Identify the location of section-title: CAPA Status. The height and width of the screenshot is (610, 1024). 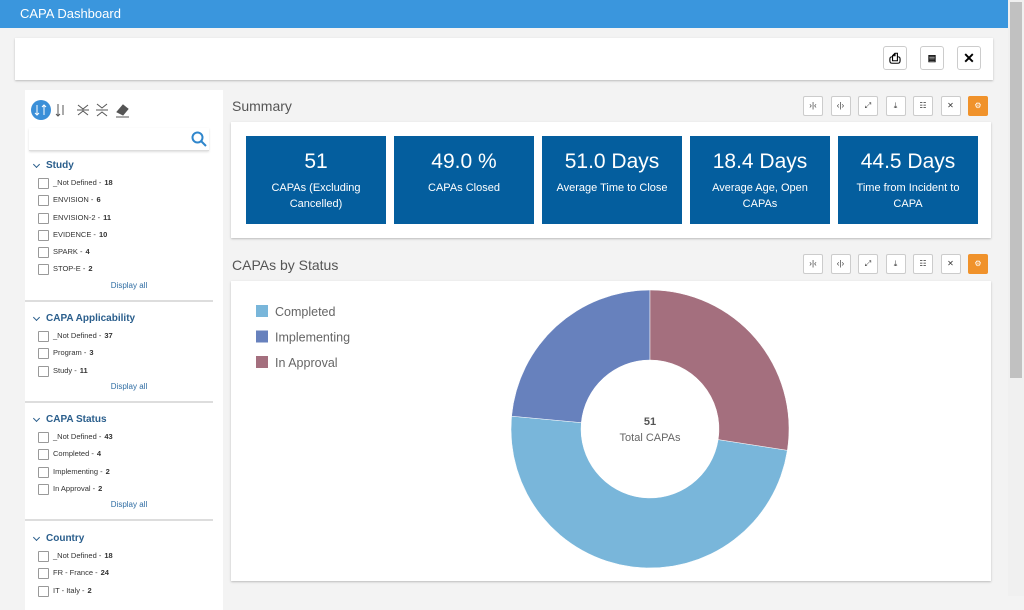
(119, 422).